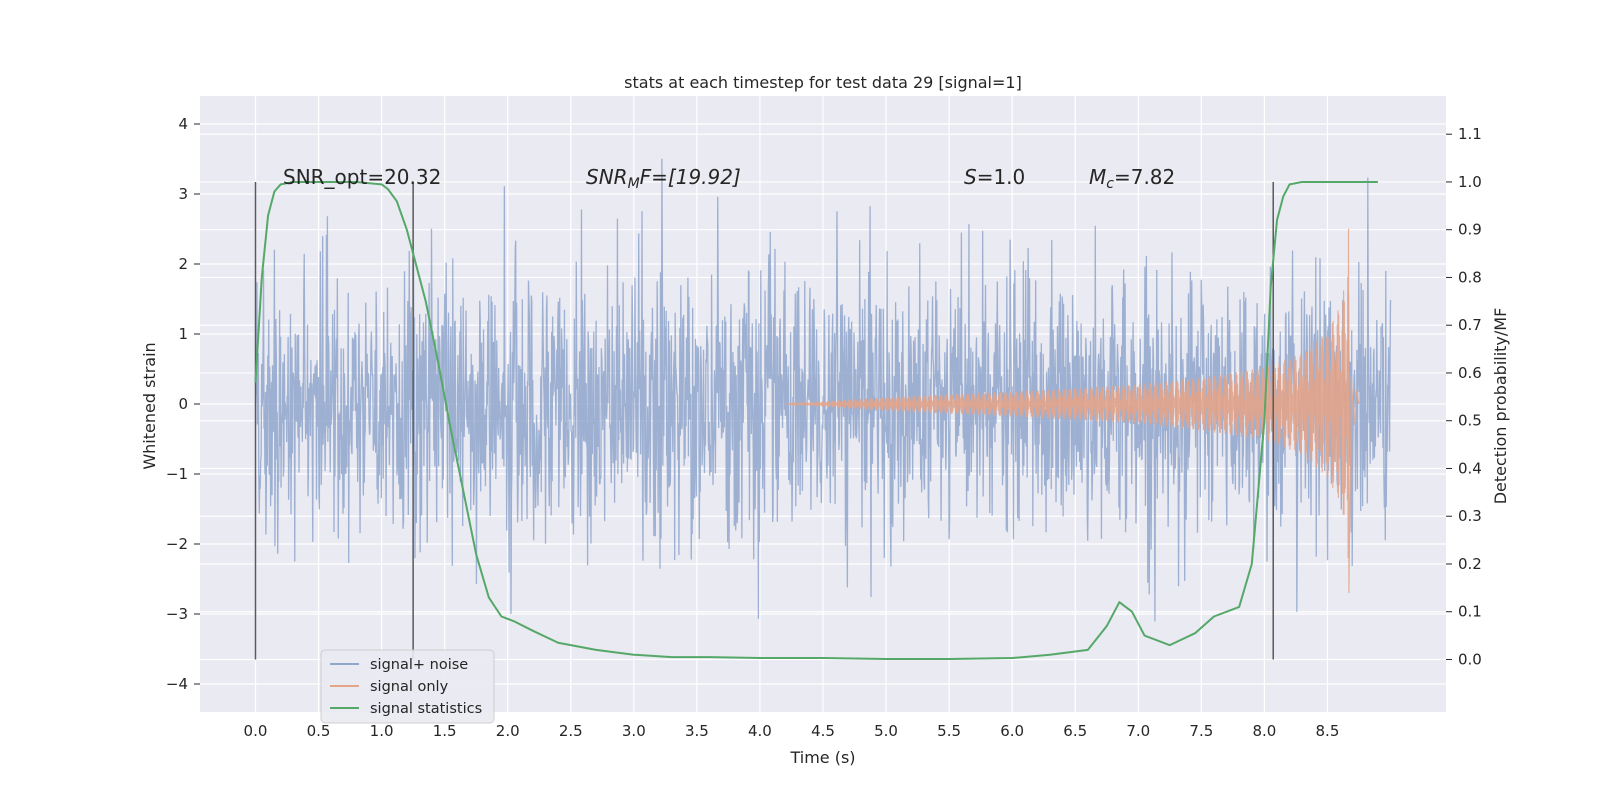 The image size is (1600, 800). I want to click on y2-tick-label: 0.6, so click(1470, 373).